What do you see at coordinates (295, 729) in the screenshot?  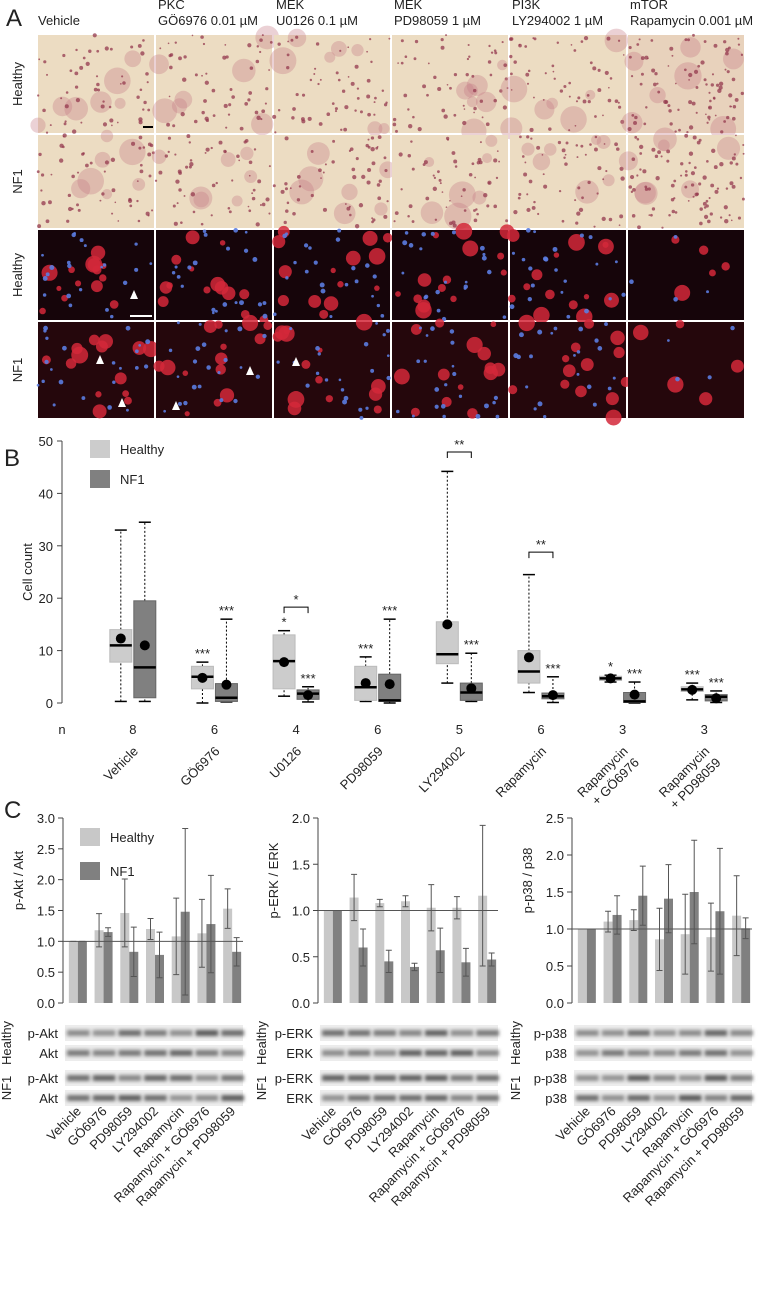 I see `n-value: 4` at bounding box center [295, 729].